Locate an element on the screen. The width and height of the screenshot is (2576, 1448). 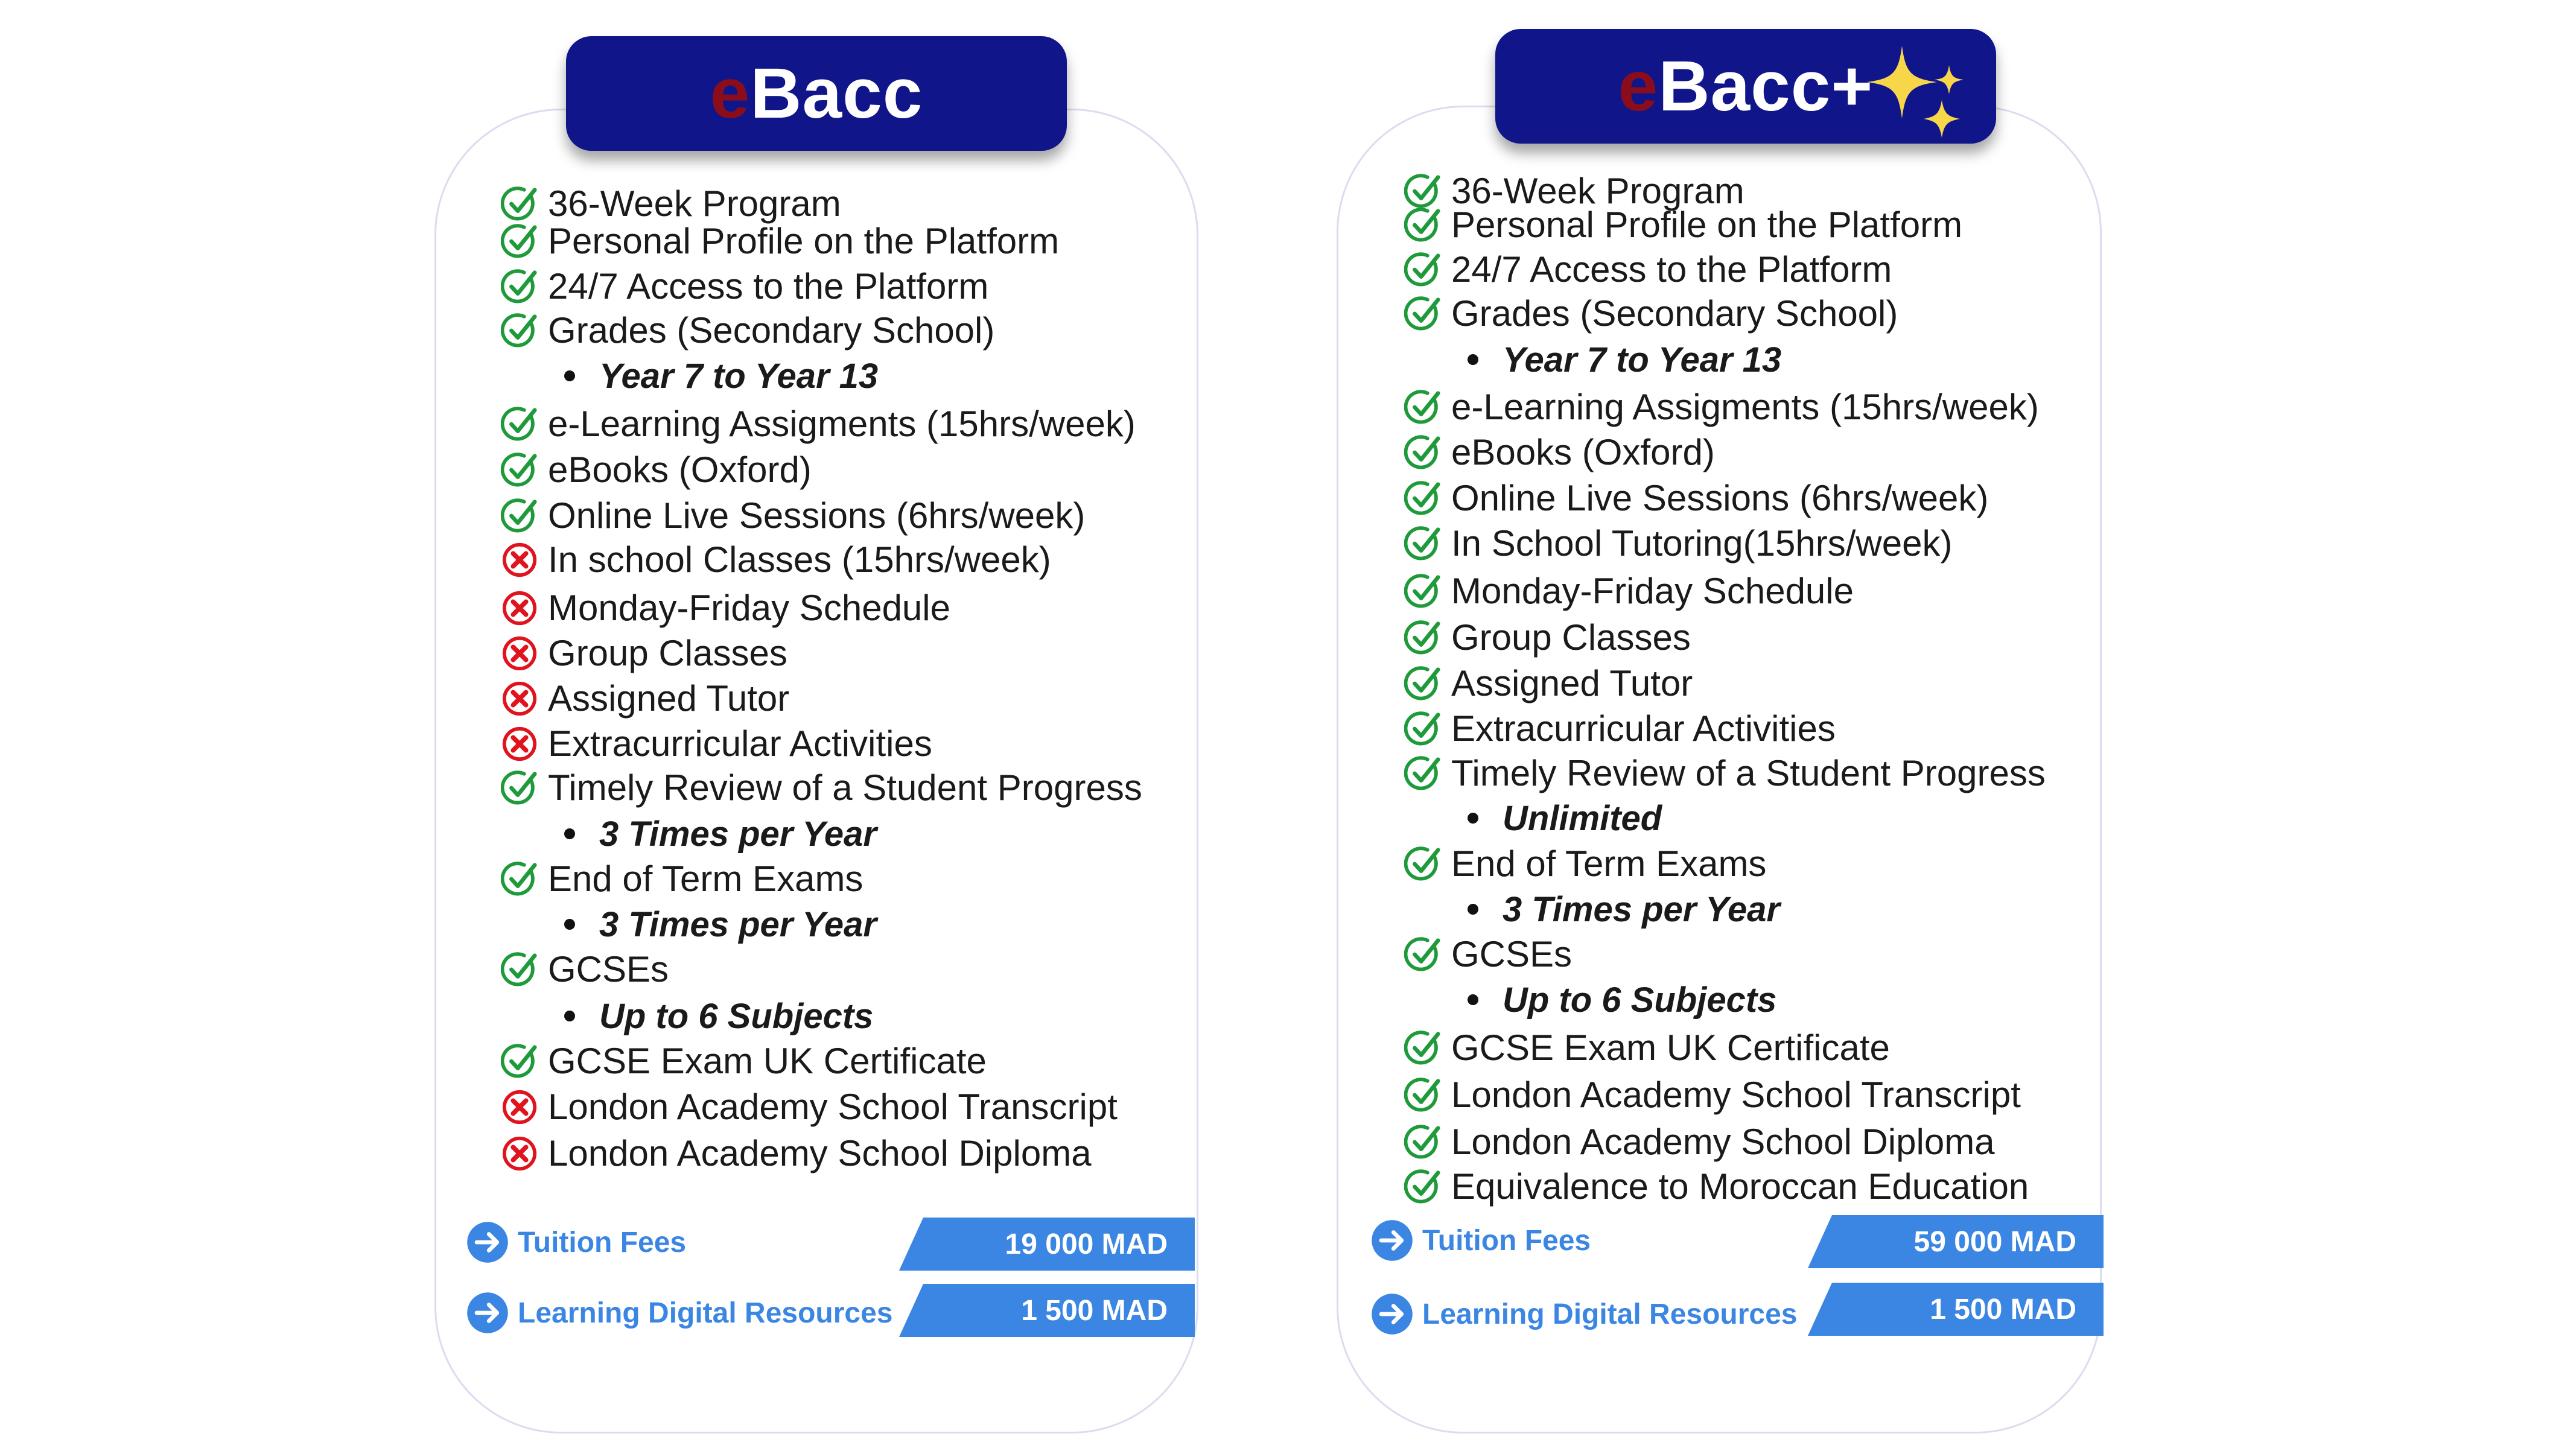
feature-item: Extracurricular Activities is located at coordinates (1620, 729).